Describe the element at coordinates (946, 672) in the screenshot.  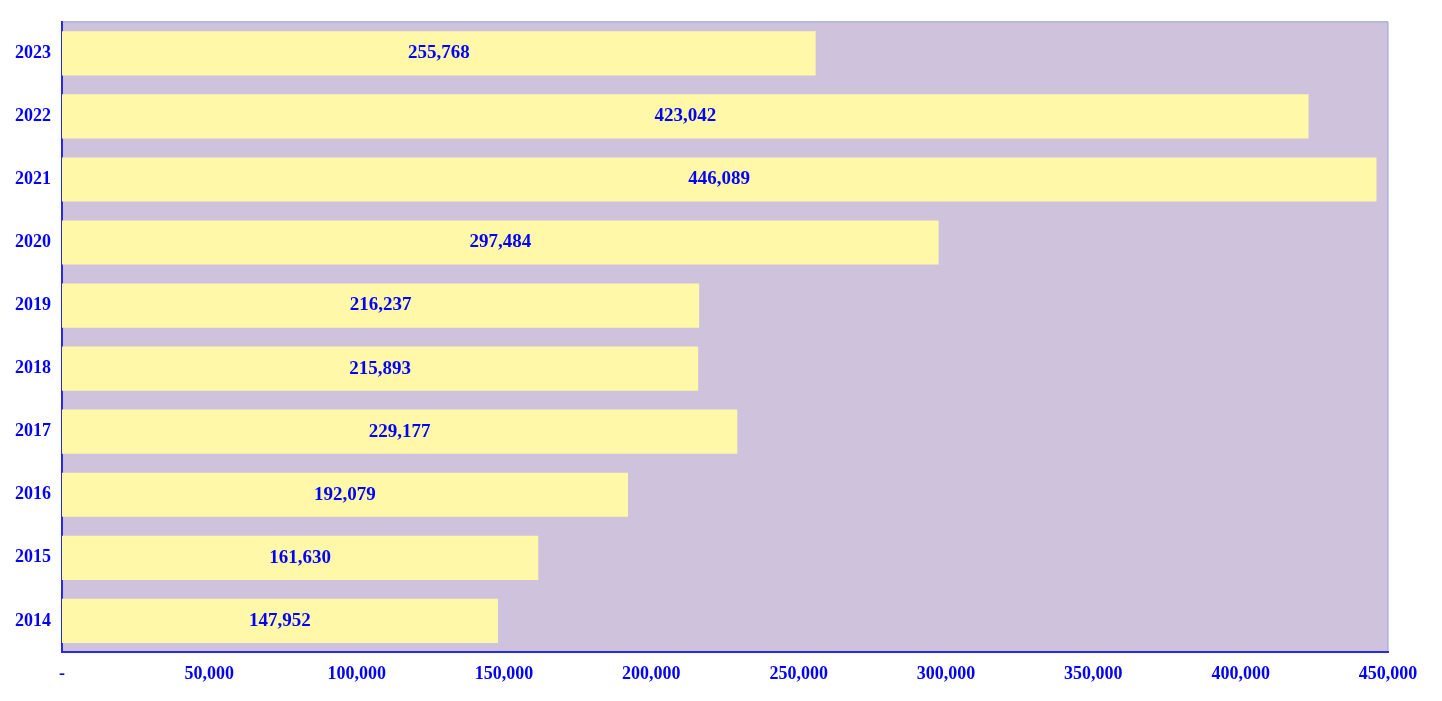
I see `x-tick-label: 300,000` at that location.